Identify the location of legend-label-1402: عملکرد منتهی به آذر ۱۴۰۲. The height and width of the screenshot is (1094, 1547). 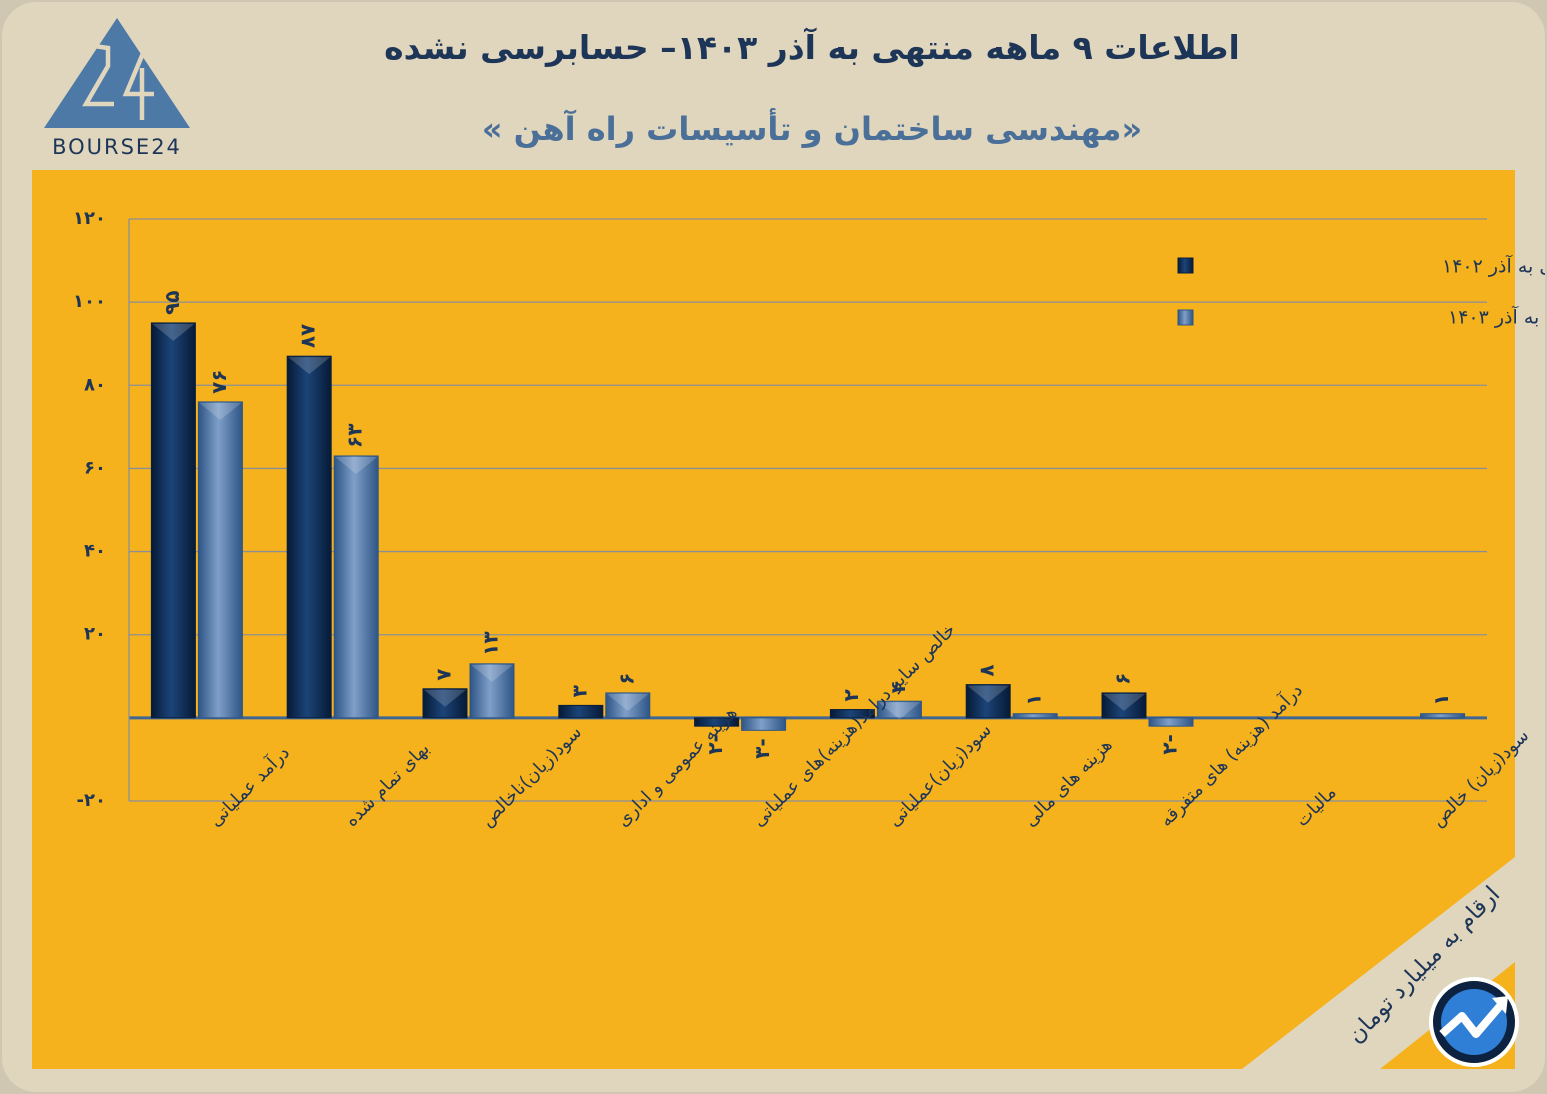
(1493, 266).